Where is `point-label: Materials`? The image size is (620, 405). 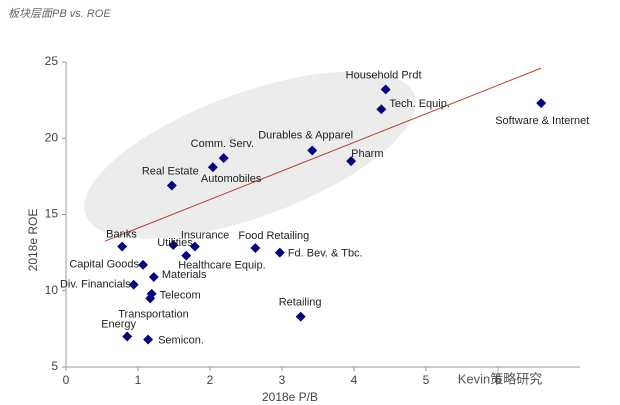
point-label: Materials is located at coordinates (184, 275).